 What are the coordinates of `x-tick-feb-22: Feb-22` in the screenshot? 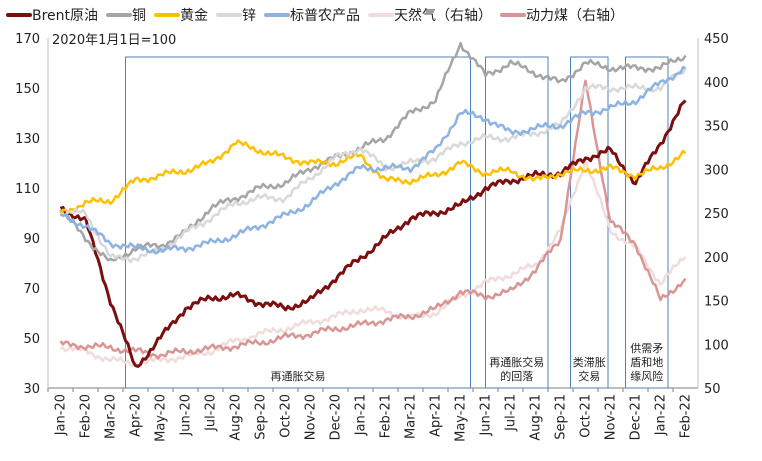 It's located at (686, 416).